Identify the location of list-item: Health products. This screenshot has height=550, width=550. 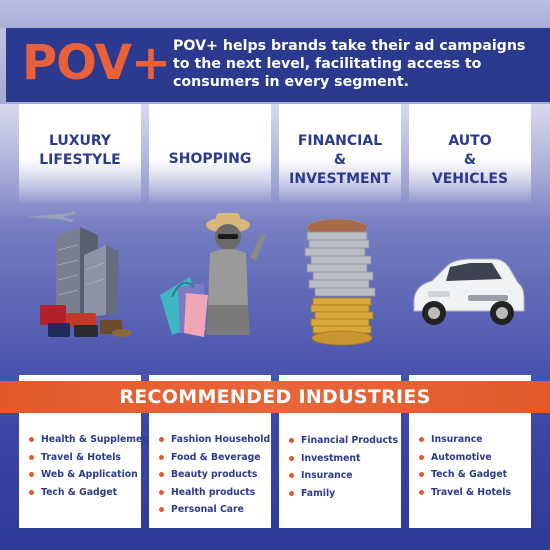
(214, 493).